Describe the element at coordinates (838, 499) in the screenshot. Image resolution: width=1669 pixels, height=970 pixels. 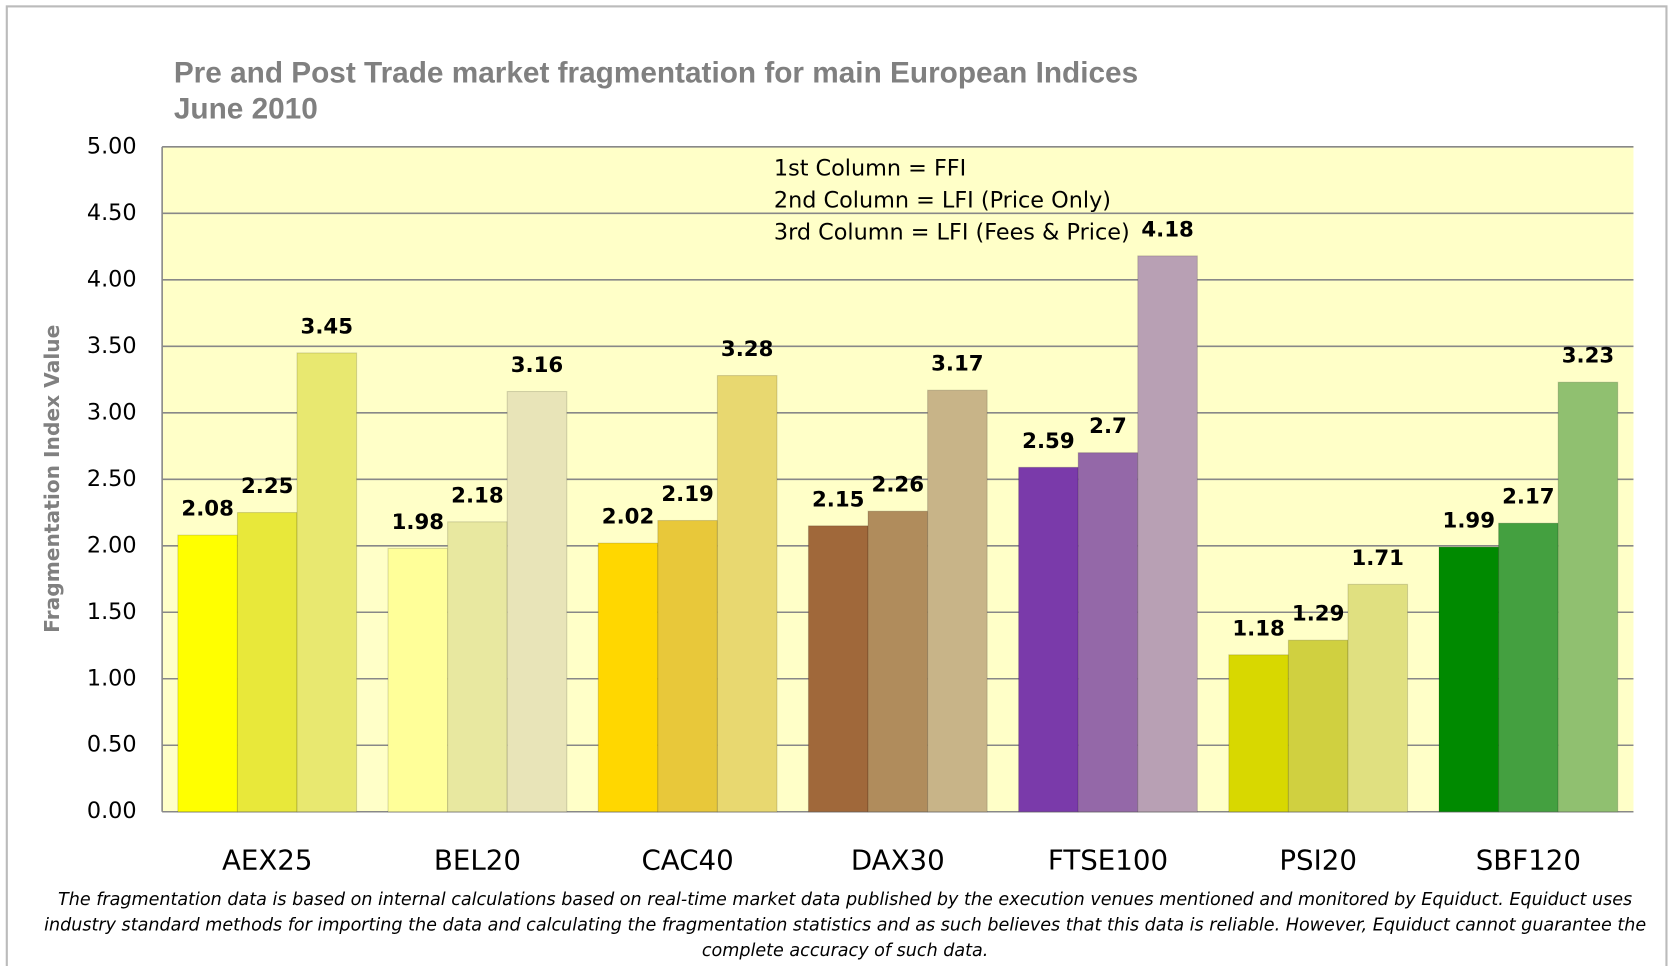
I see `data-label: 2.15` at that location.